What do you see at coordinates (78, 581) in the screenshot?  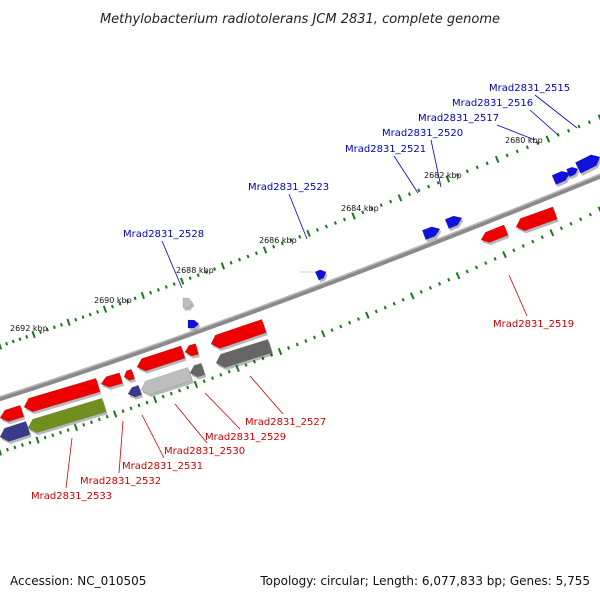 I see `accession-text: Accession: NC_010505` at bounding box center [78, 581].